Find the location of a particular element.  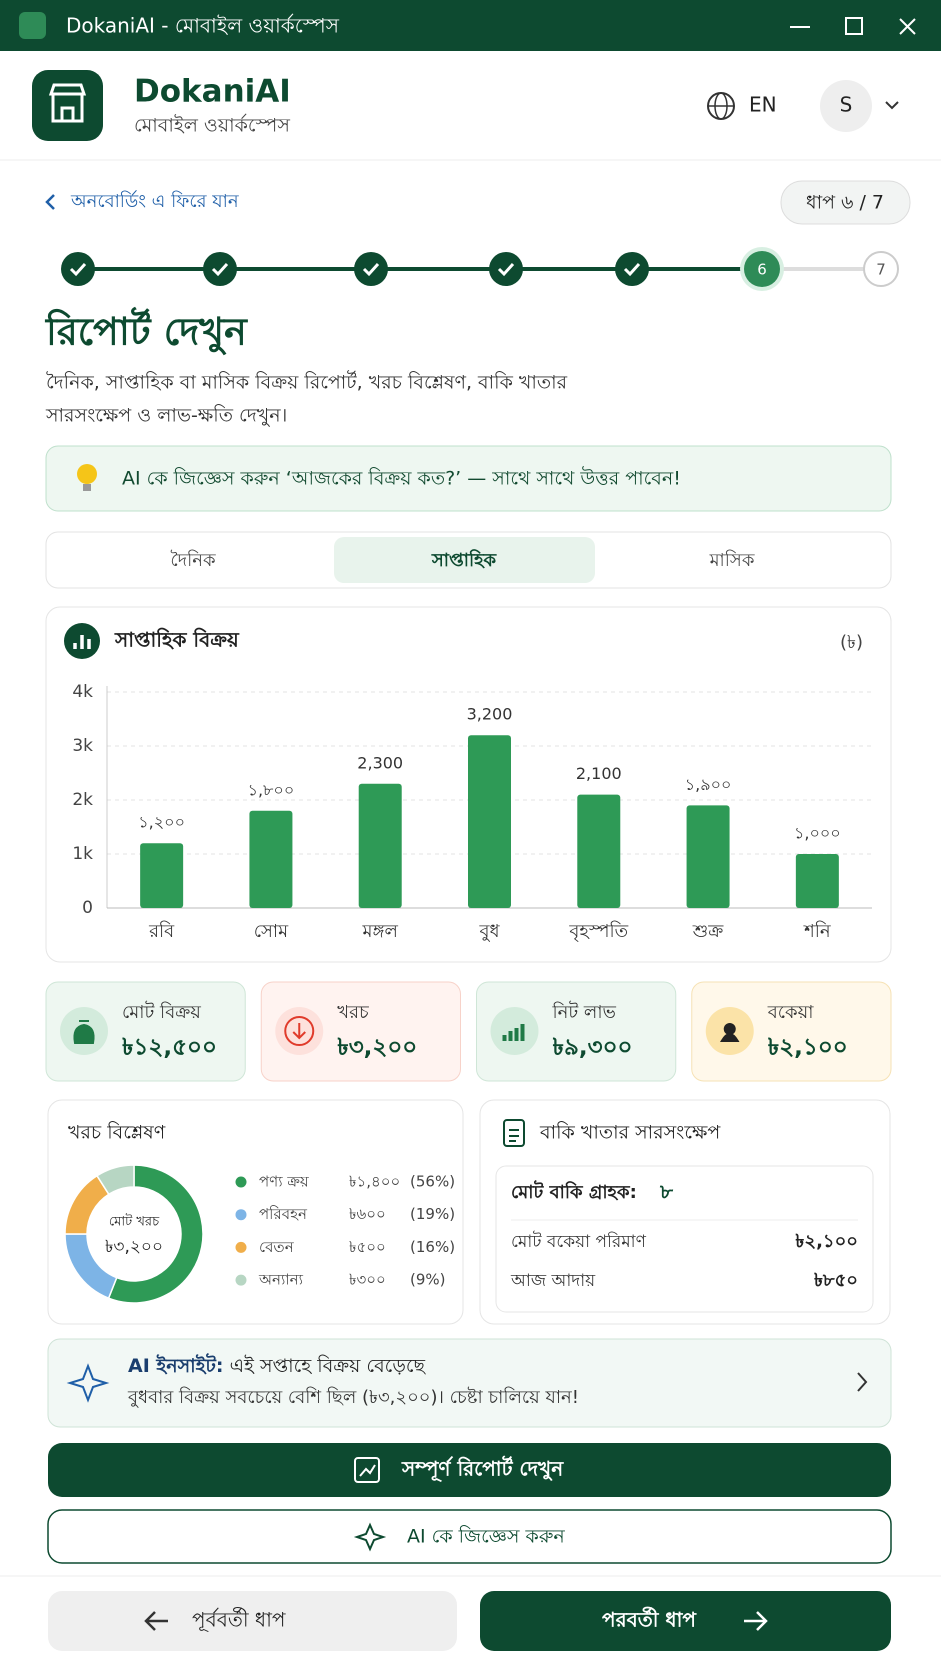

profile-menu: S is located at coordinates (859, 106).